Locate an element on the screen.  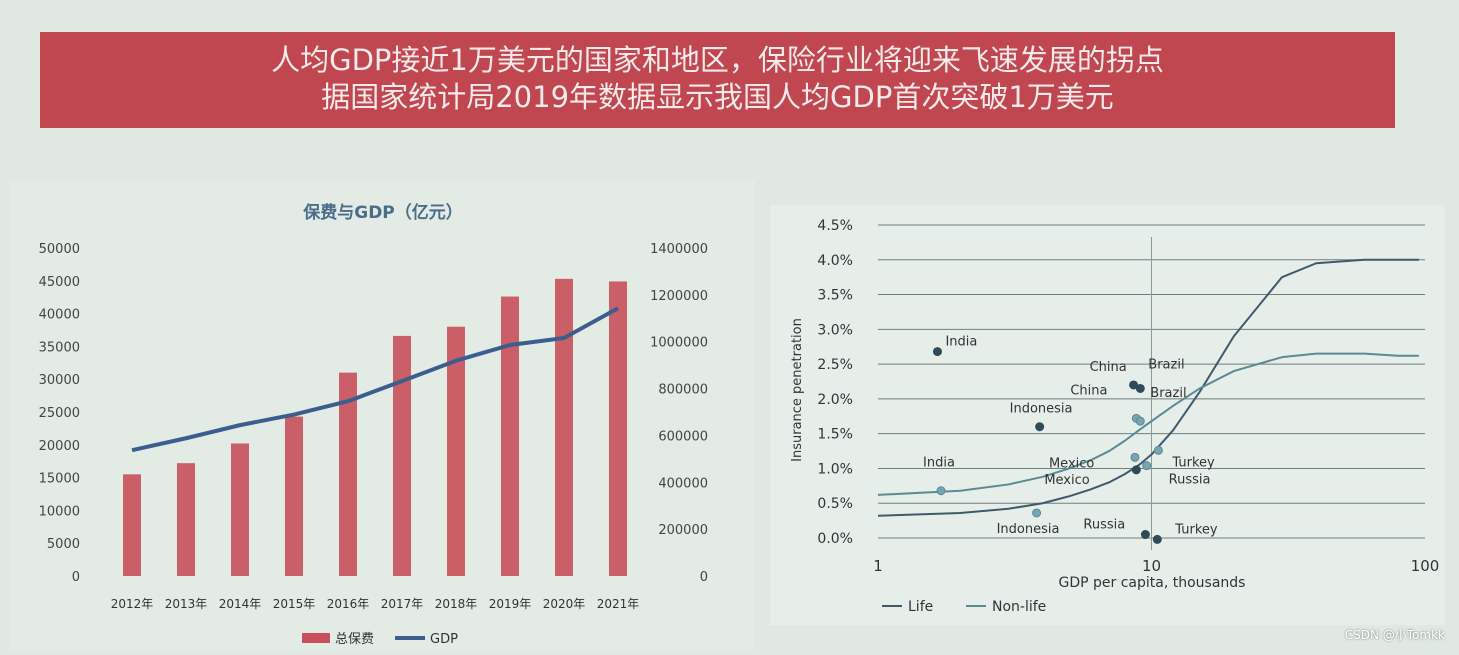
x-tick-label: 2014年 is located at coordinates (240, 604).